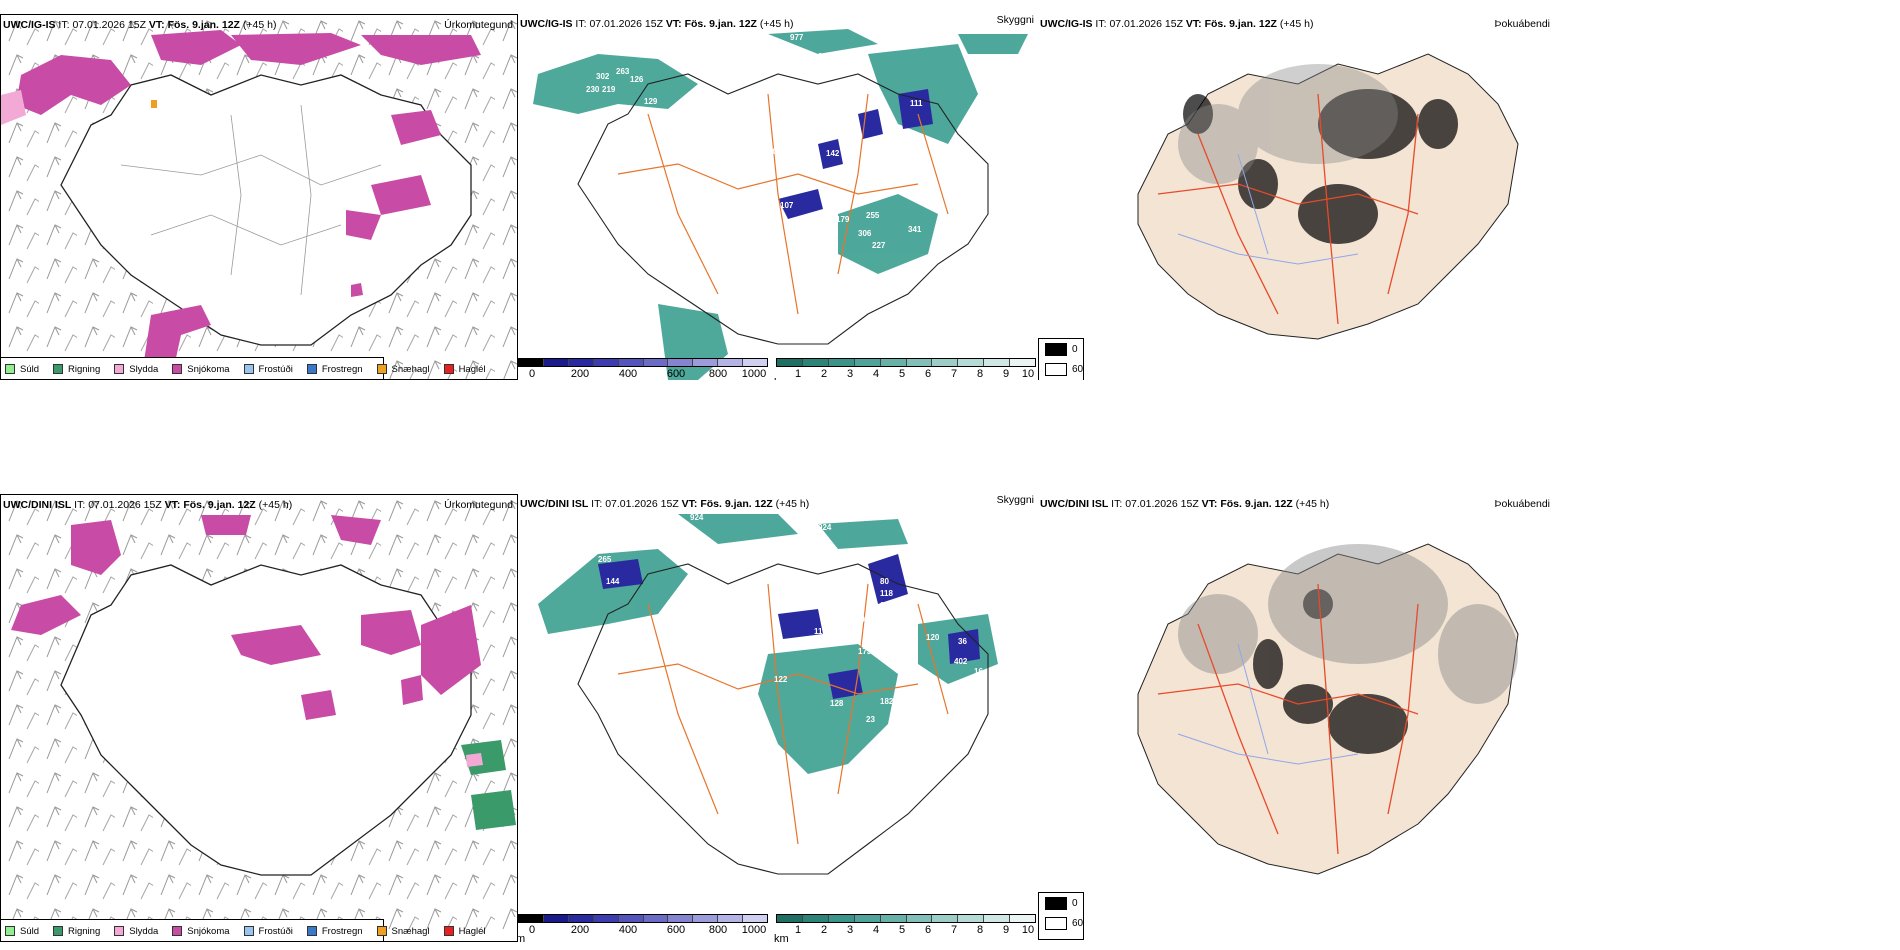  Describe the element at coordinates (787, 205) in the screenshot. I see `svg-text: 107` at that location.